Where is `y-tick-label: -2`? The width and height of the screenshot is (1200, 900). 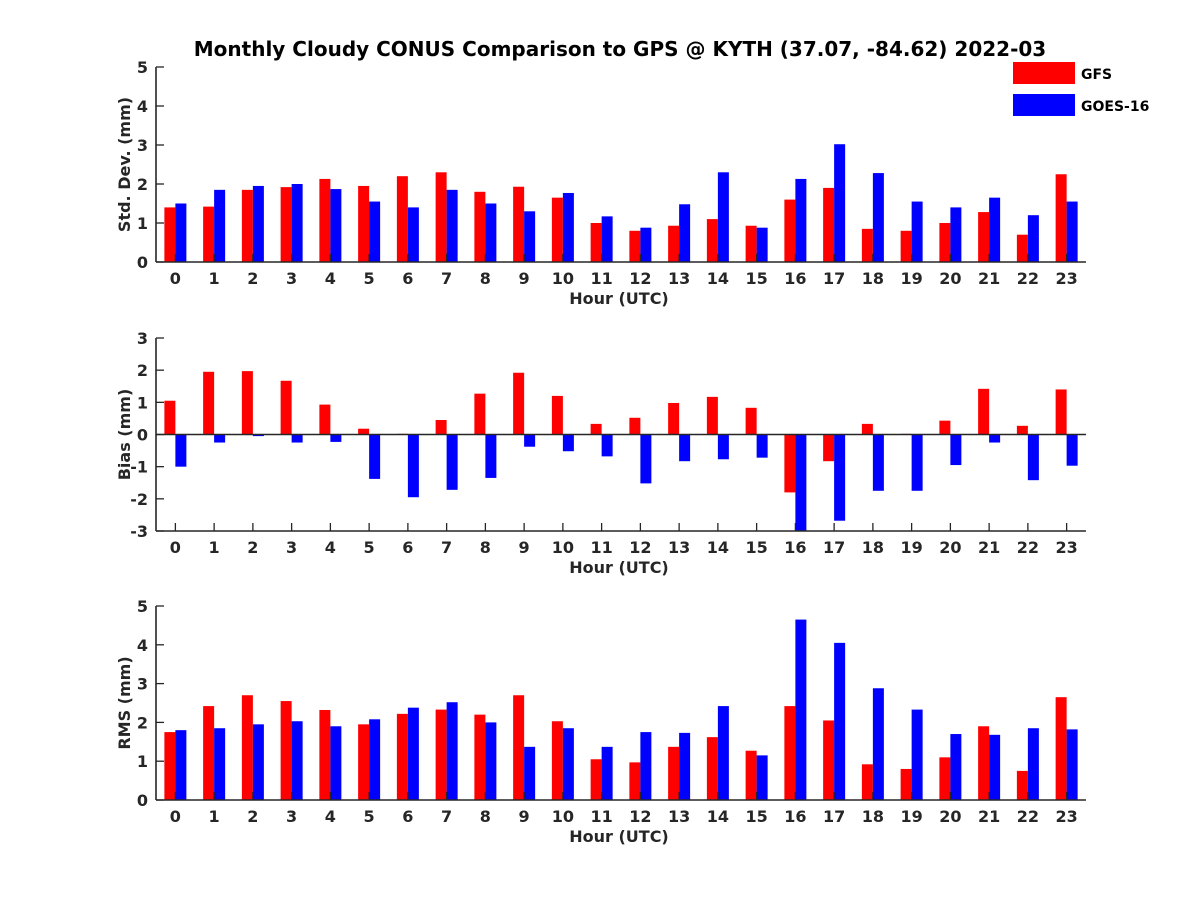
y-tick-label: -2 is located at coordinates (139, 499).